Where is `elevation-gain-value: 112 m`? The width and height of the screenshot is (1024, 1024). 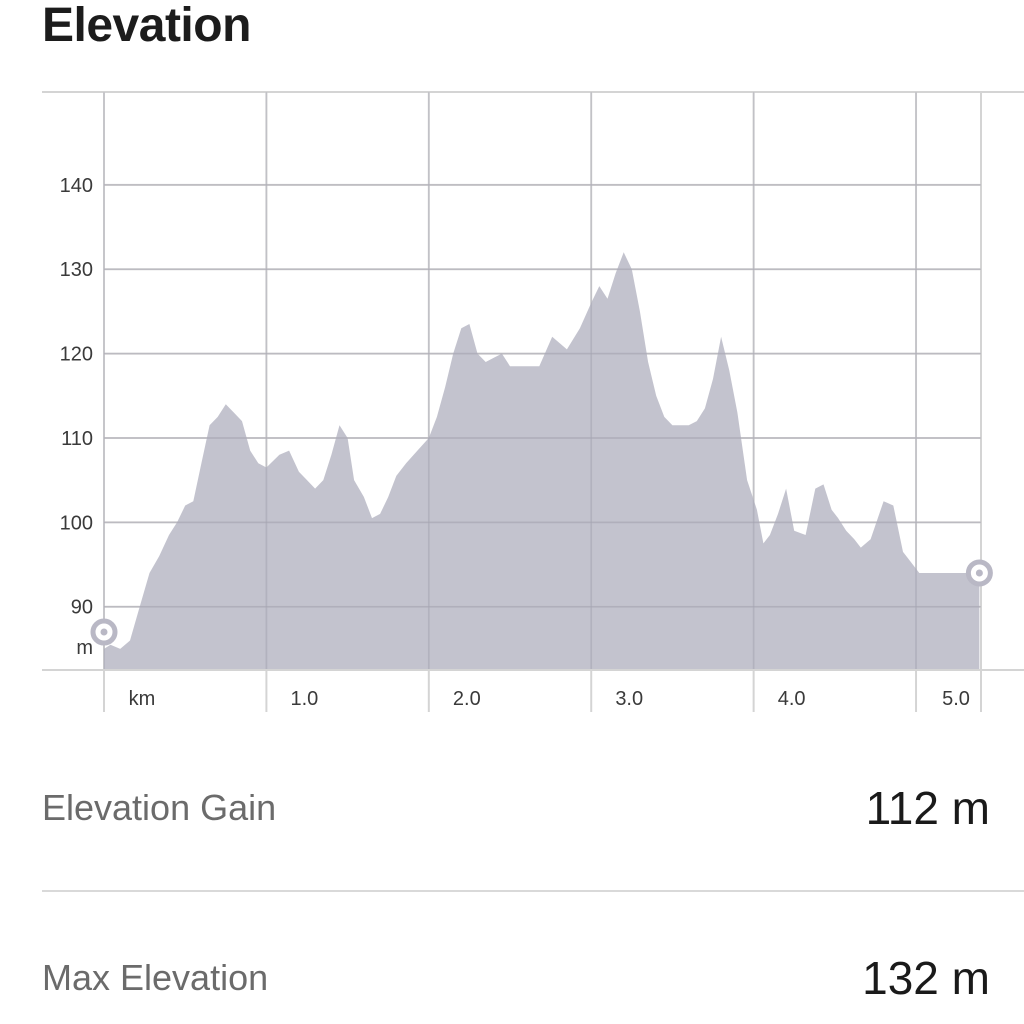
elevation-gain-value: 112 m is located at coordinates (927, 808).